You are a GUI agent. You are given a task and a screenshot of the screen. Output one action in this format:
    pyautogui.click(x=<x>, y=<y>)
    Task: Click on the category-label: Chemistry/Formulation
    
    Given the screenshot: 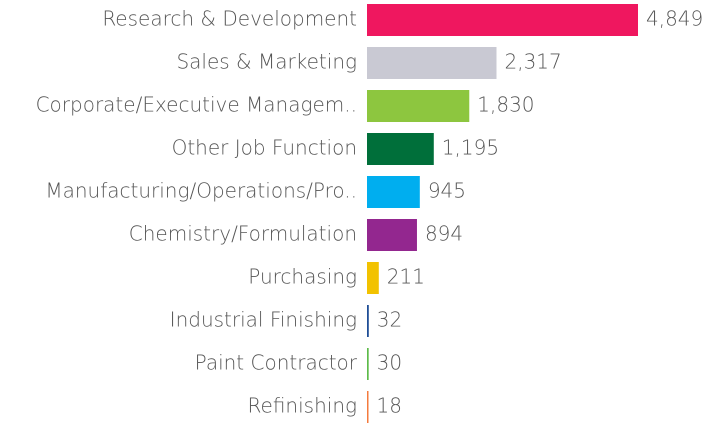 What is the action you would take?
    pyautogui.click(x=243, y=234)
    